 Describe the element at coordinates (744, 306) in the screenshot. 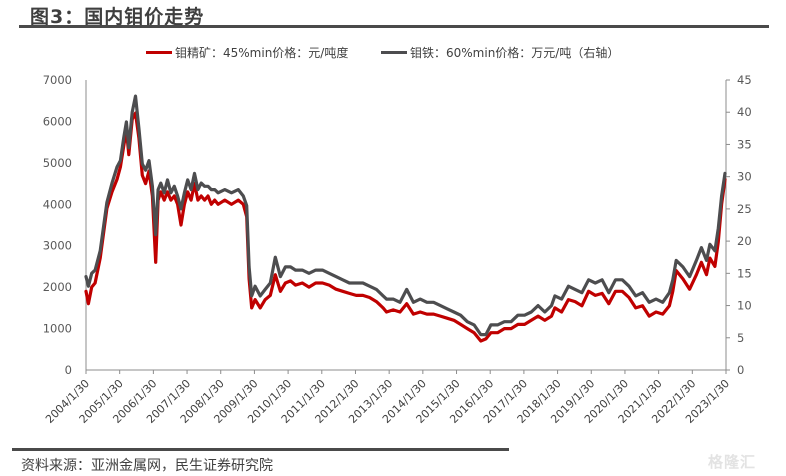

I see `y-right-tick-label: 10` at that location.